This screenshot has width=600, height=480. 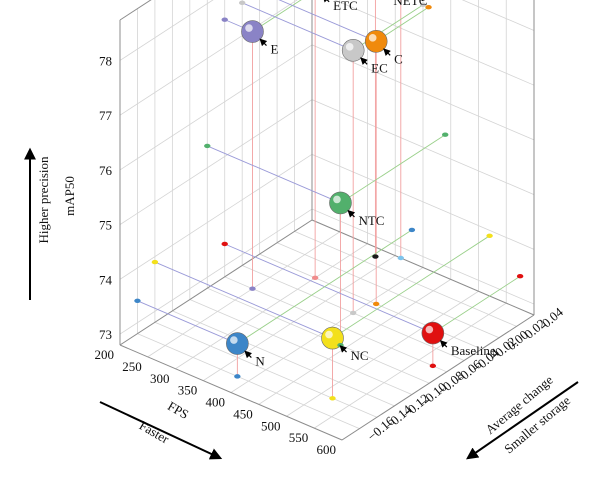 I want to click on z-axis-direction: Higher precision, so click(x=43, y=200).